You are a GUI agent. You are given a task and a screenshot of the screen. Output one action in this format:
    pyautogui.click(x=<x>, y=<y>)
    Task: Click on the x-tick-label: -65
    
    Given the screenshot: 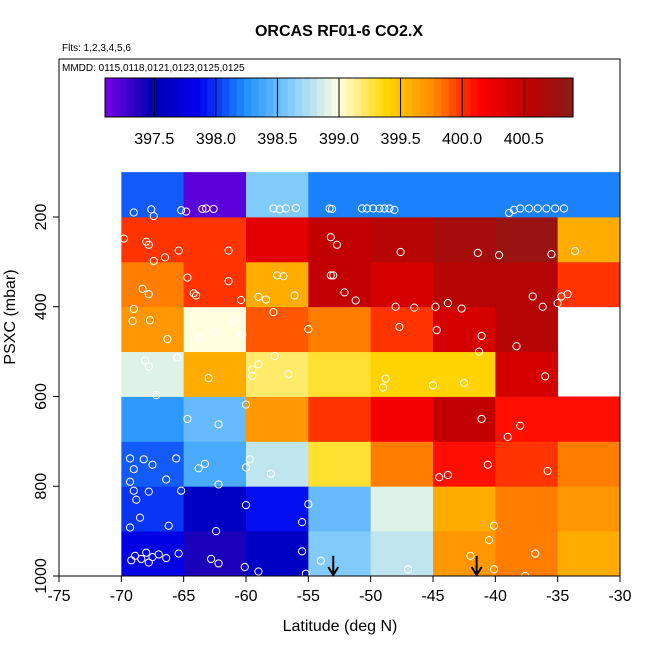 What is the action you would take?
    pyautogui.click(x=183, y=596)
    